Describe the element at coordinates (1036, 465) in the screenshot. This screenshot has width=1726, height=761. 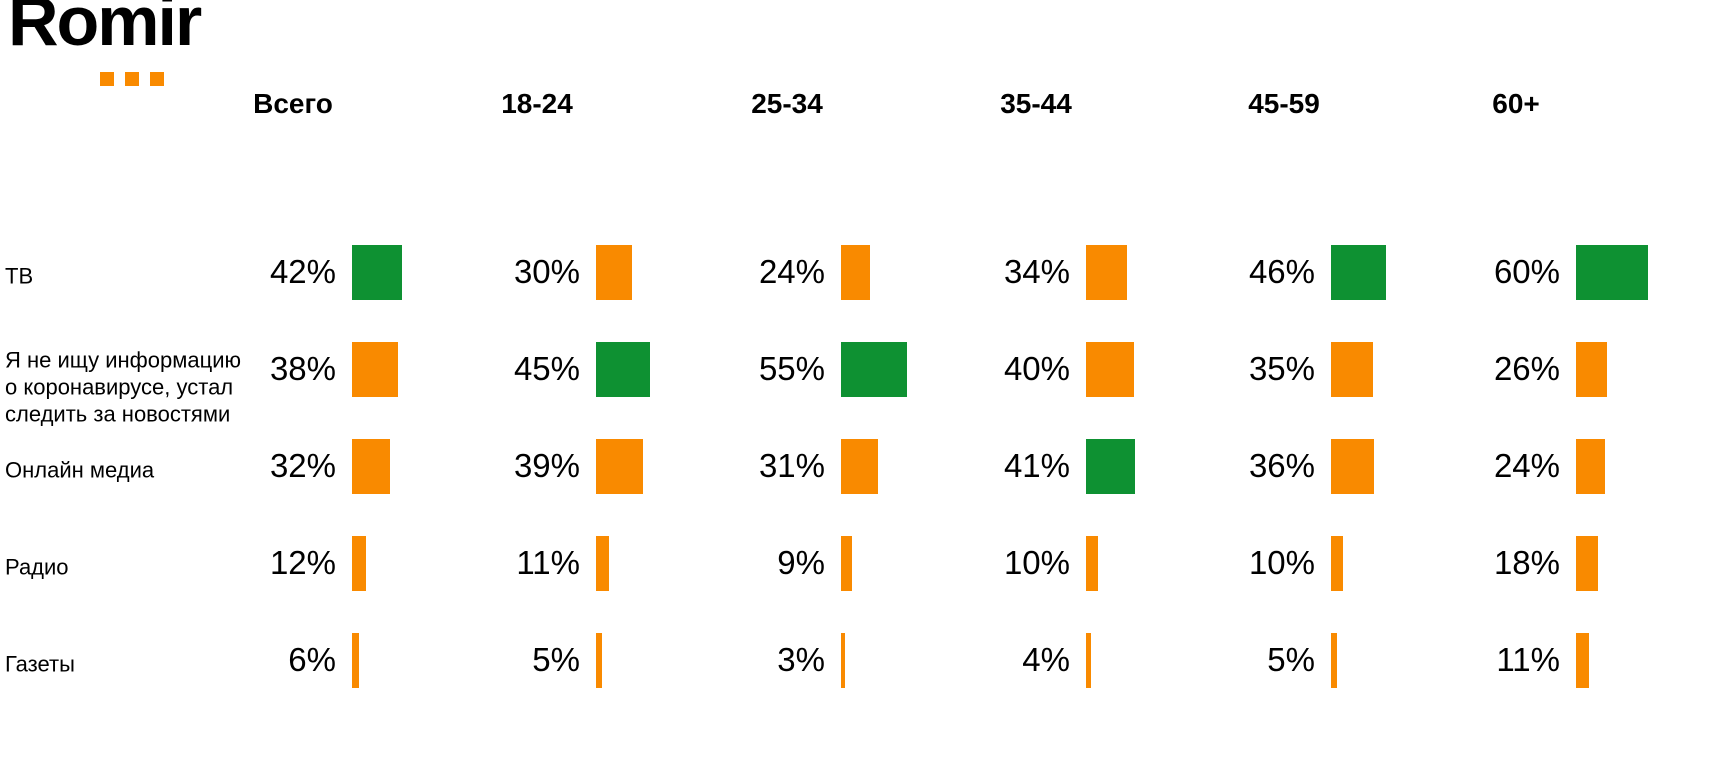
I see `value-label: 41%` at that location.